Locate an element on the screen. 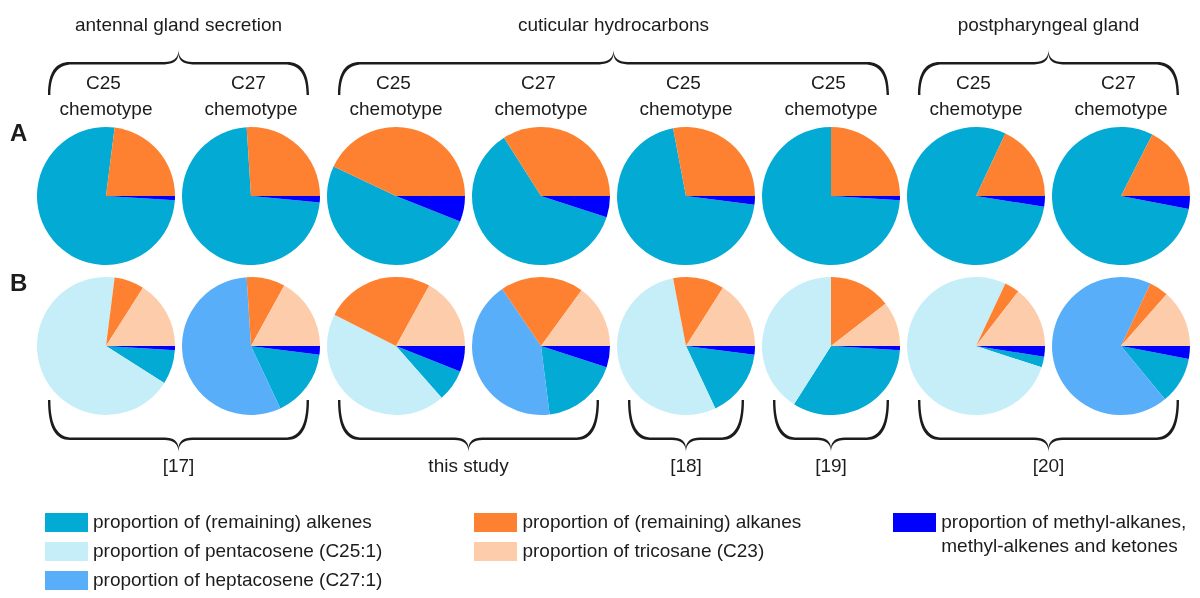  legend-label: proportion of (remaining) alkenes is located at coordinates (232, 522).